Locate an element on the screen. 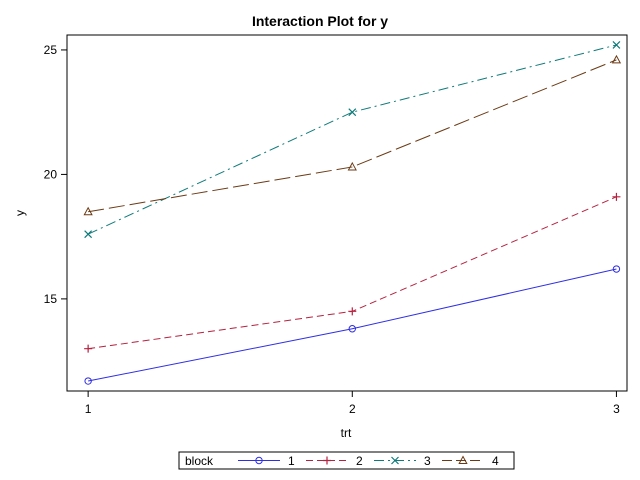  x-tick-label: 2 is located at coordinates (352, 409).